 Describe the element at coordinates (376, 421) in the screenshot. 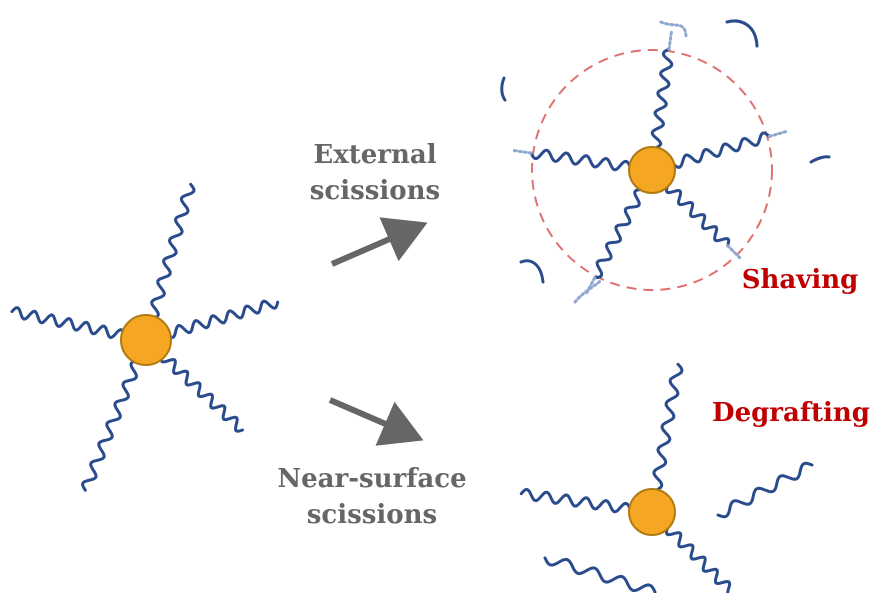

I see `arrow-to-degrafting` at that location.